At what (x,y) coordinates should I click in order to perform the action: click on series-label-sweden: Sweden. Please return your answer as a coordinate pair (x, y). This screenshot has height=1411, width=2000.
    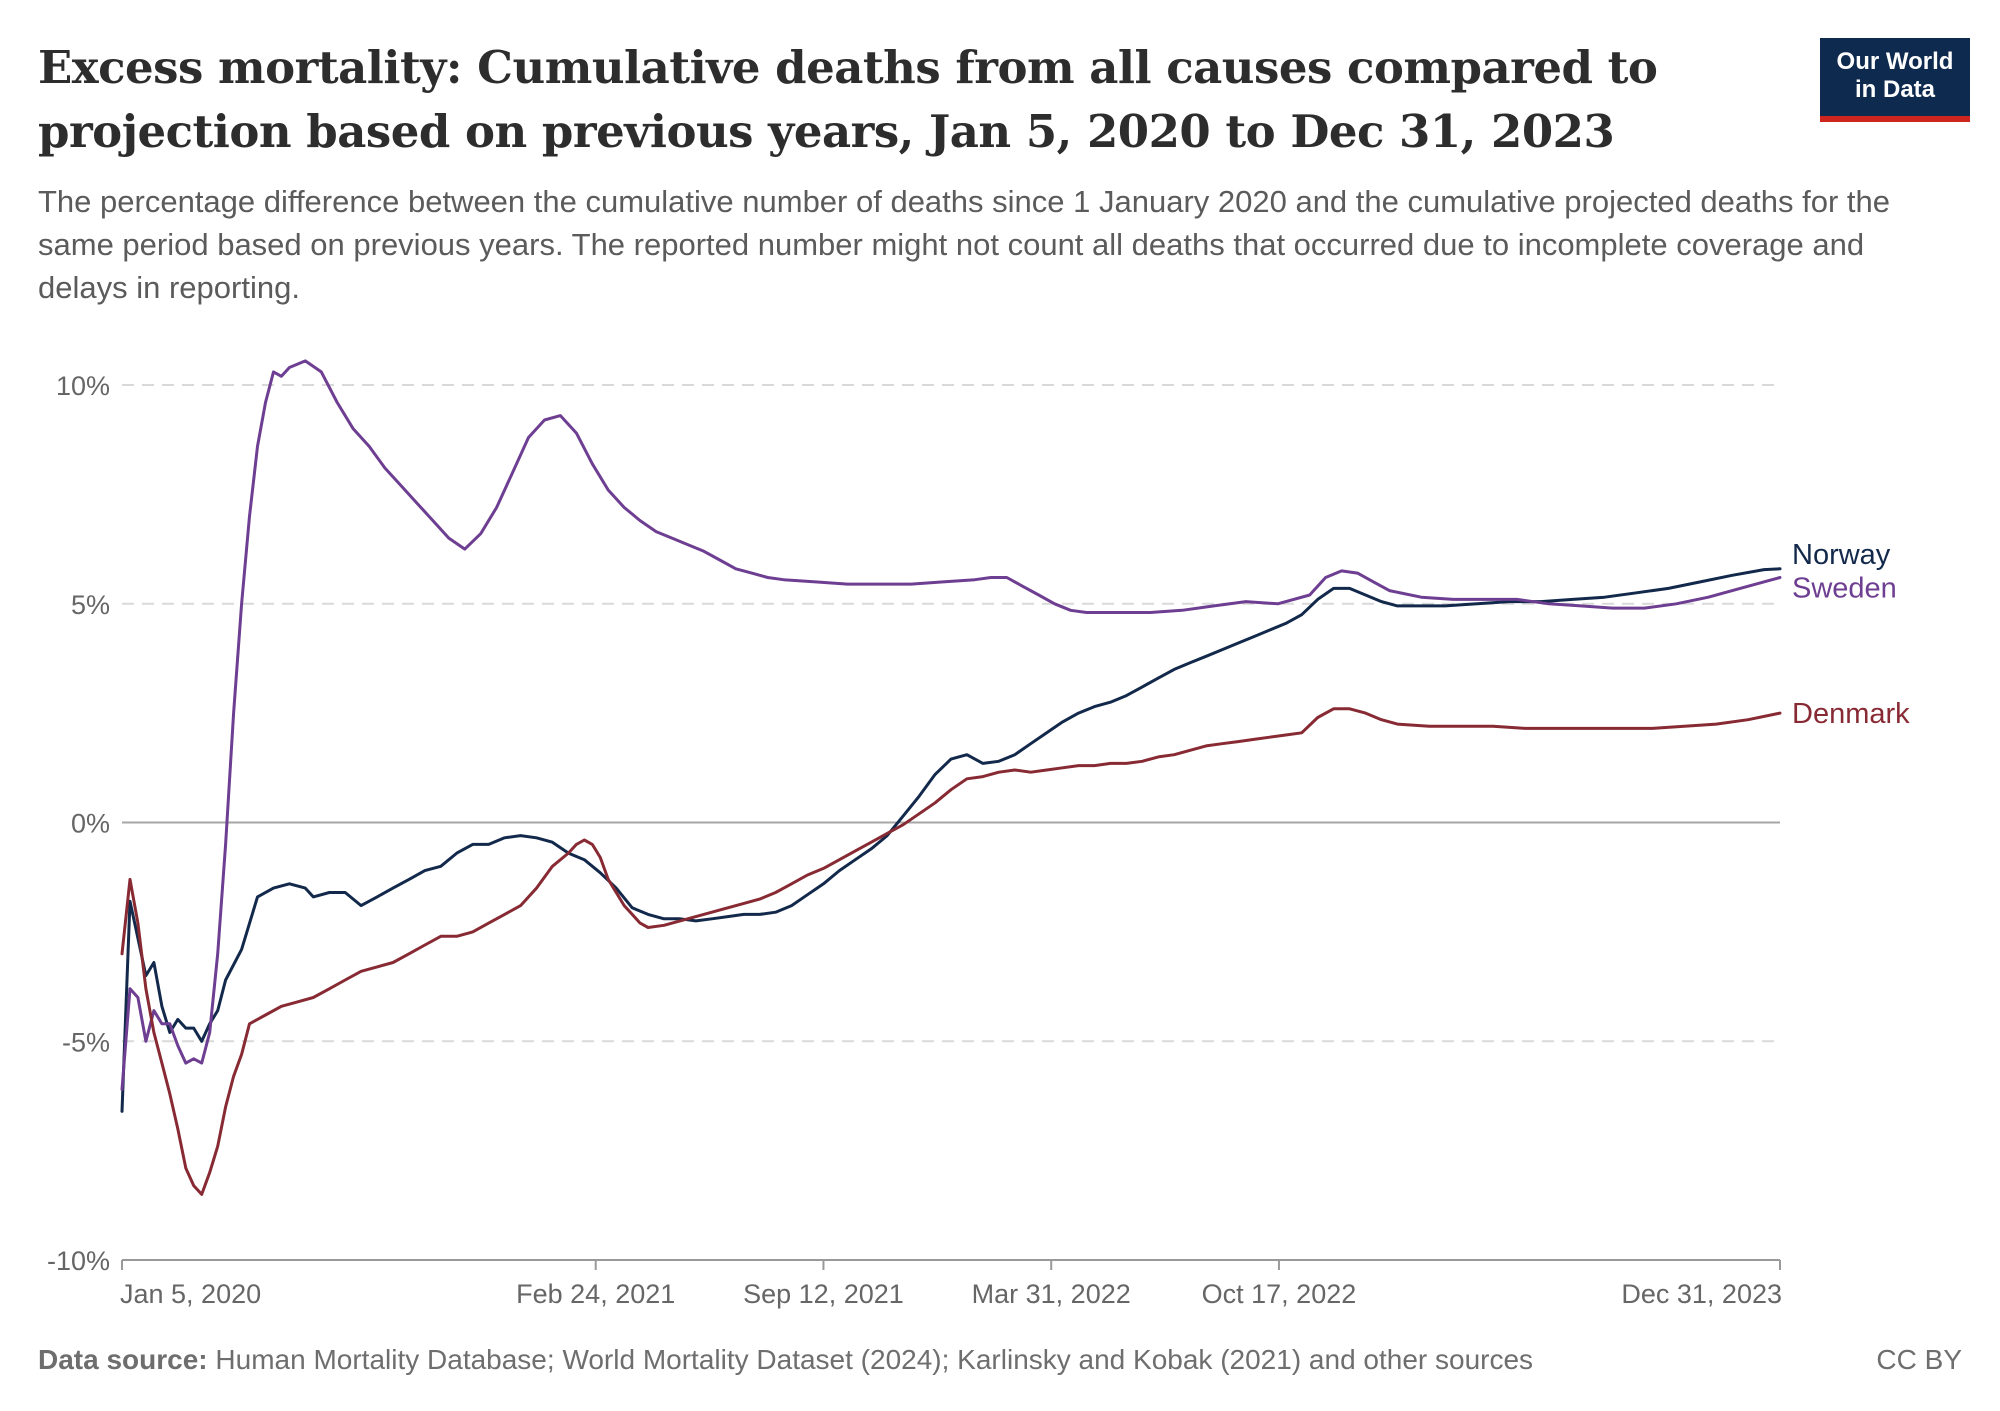
    Looking at the image, I should click on (1844, 589).